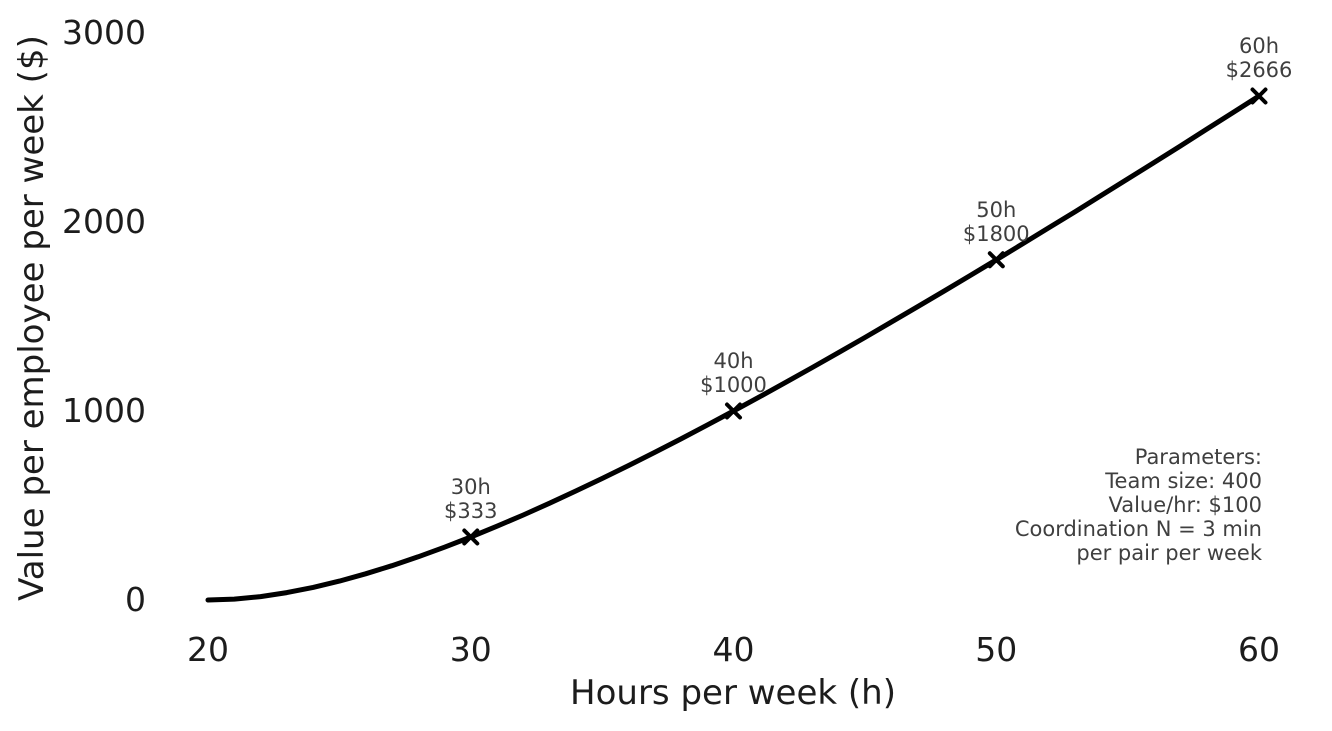  Describe the element at coordinates (135, 599) in the screenshot. I see `y-tick-0: 0` at that location.